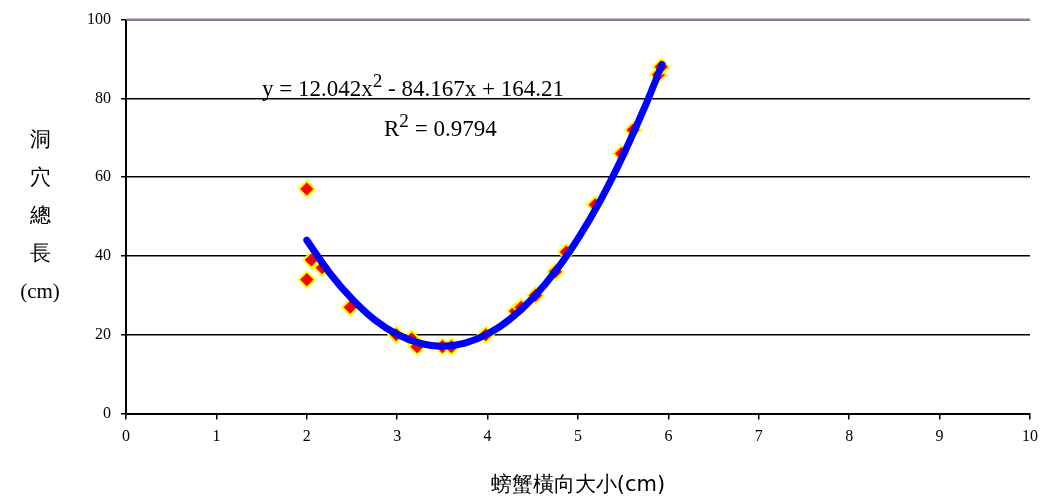  Describe the element at coordinates (99, 18) in the screenshot. I see `y-tick-label: 100` at that location.